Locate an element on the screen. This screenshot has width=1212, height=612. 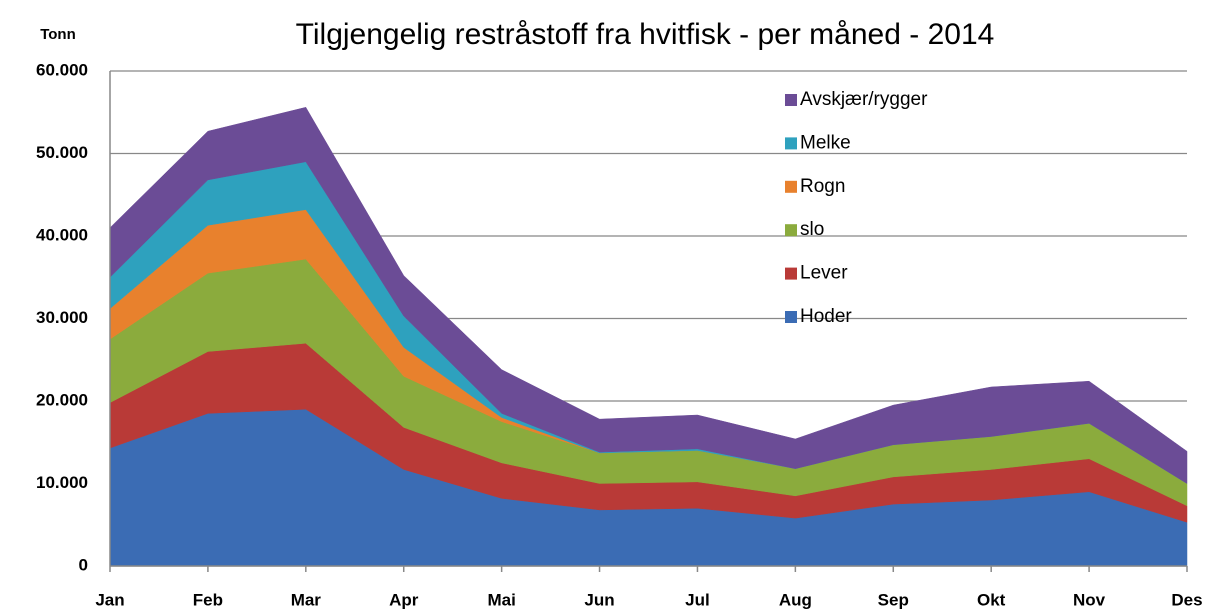
legend-label: Rogn is located at coordinates (822, 186).